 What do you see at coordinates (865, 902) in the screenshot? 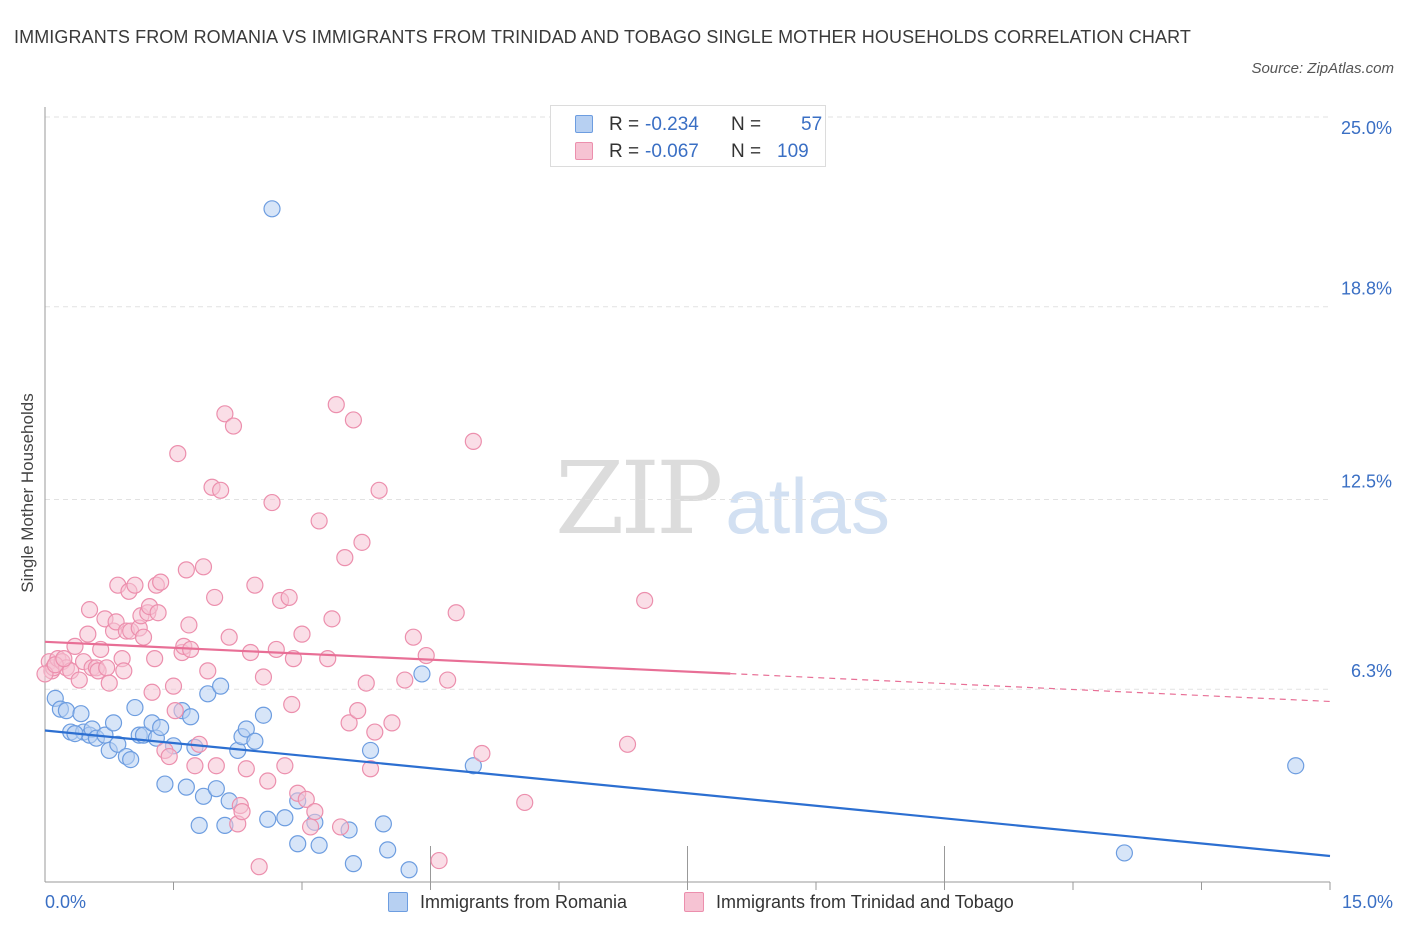
I see `legend-label-trinidad: Immigrants from Trinidad and Tobago` at bounding box center [865, 902].